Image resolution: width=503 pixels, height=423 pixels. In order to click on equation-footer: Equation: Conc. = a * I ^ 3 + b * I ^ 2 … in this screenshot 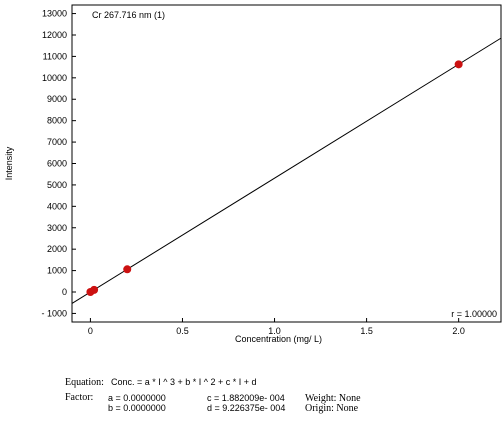, I will do `click(213, 395)`.